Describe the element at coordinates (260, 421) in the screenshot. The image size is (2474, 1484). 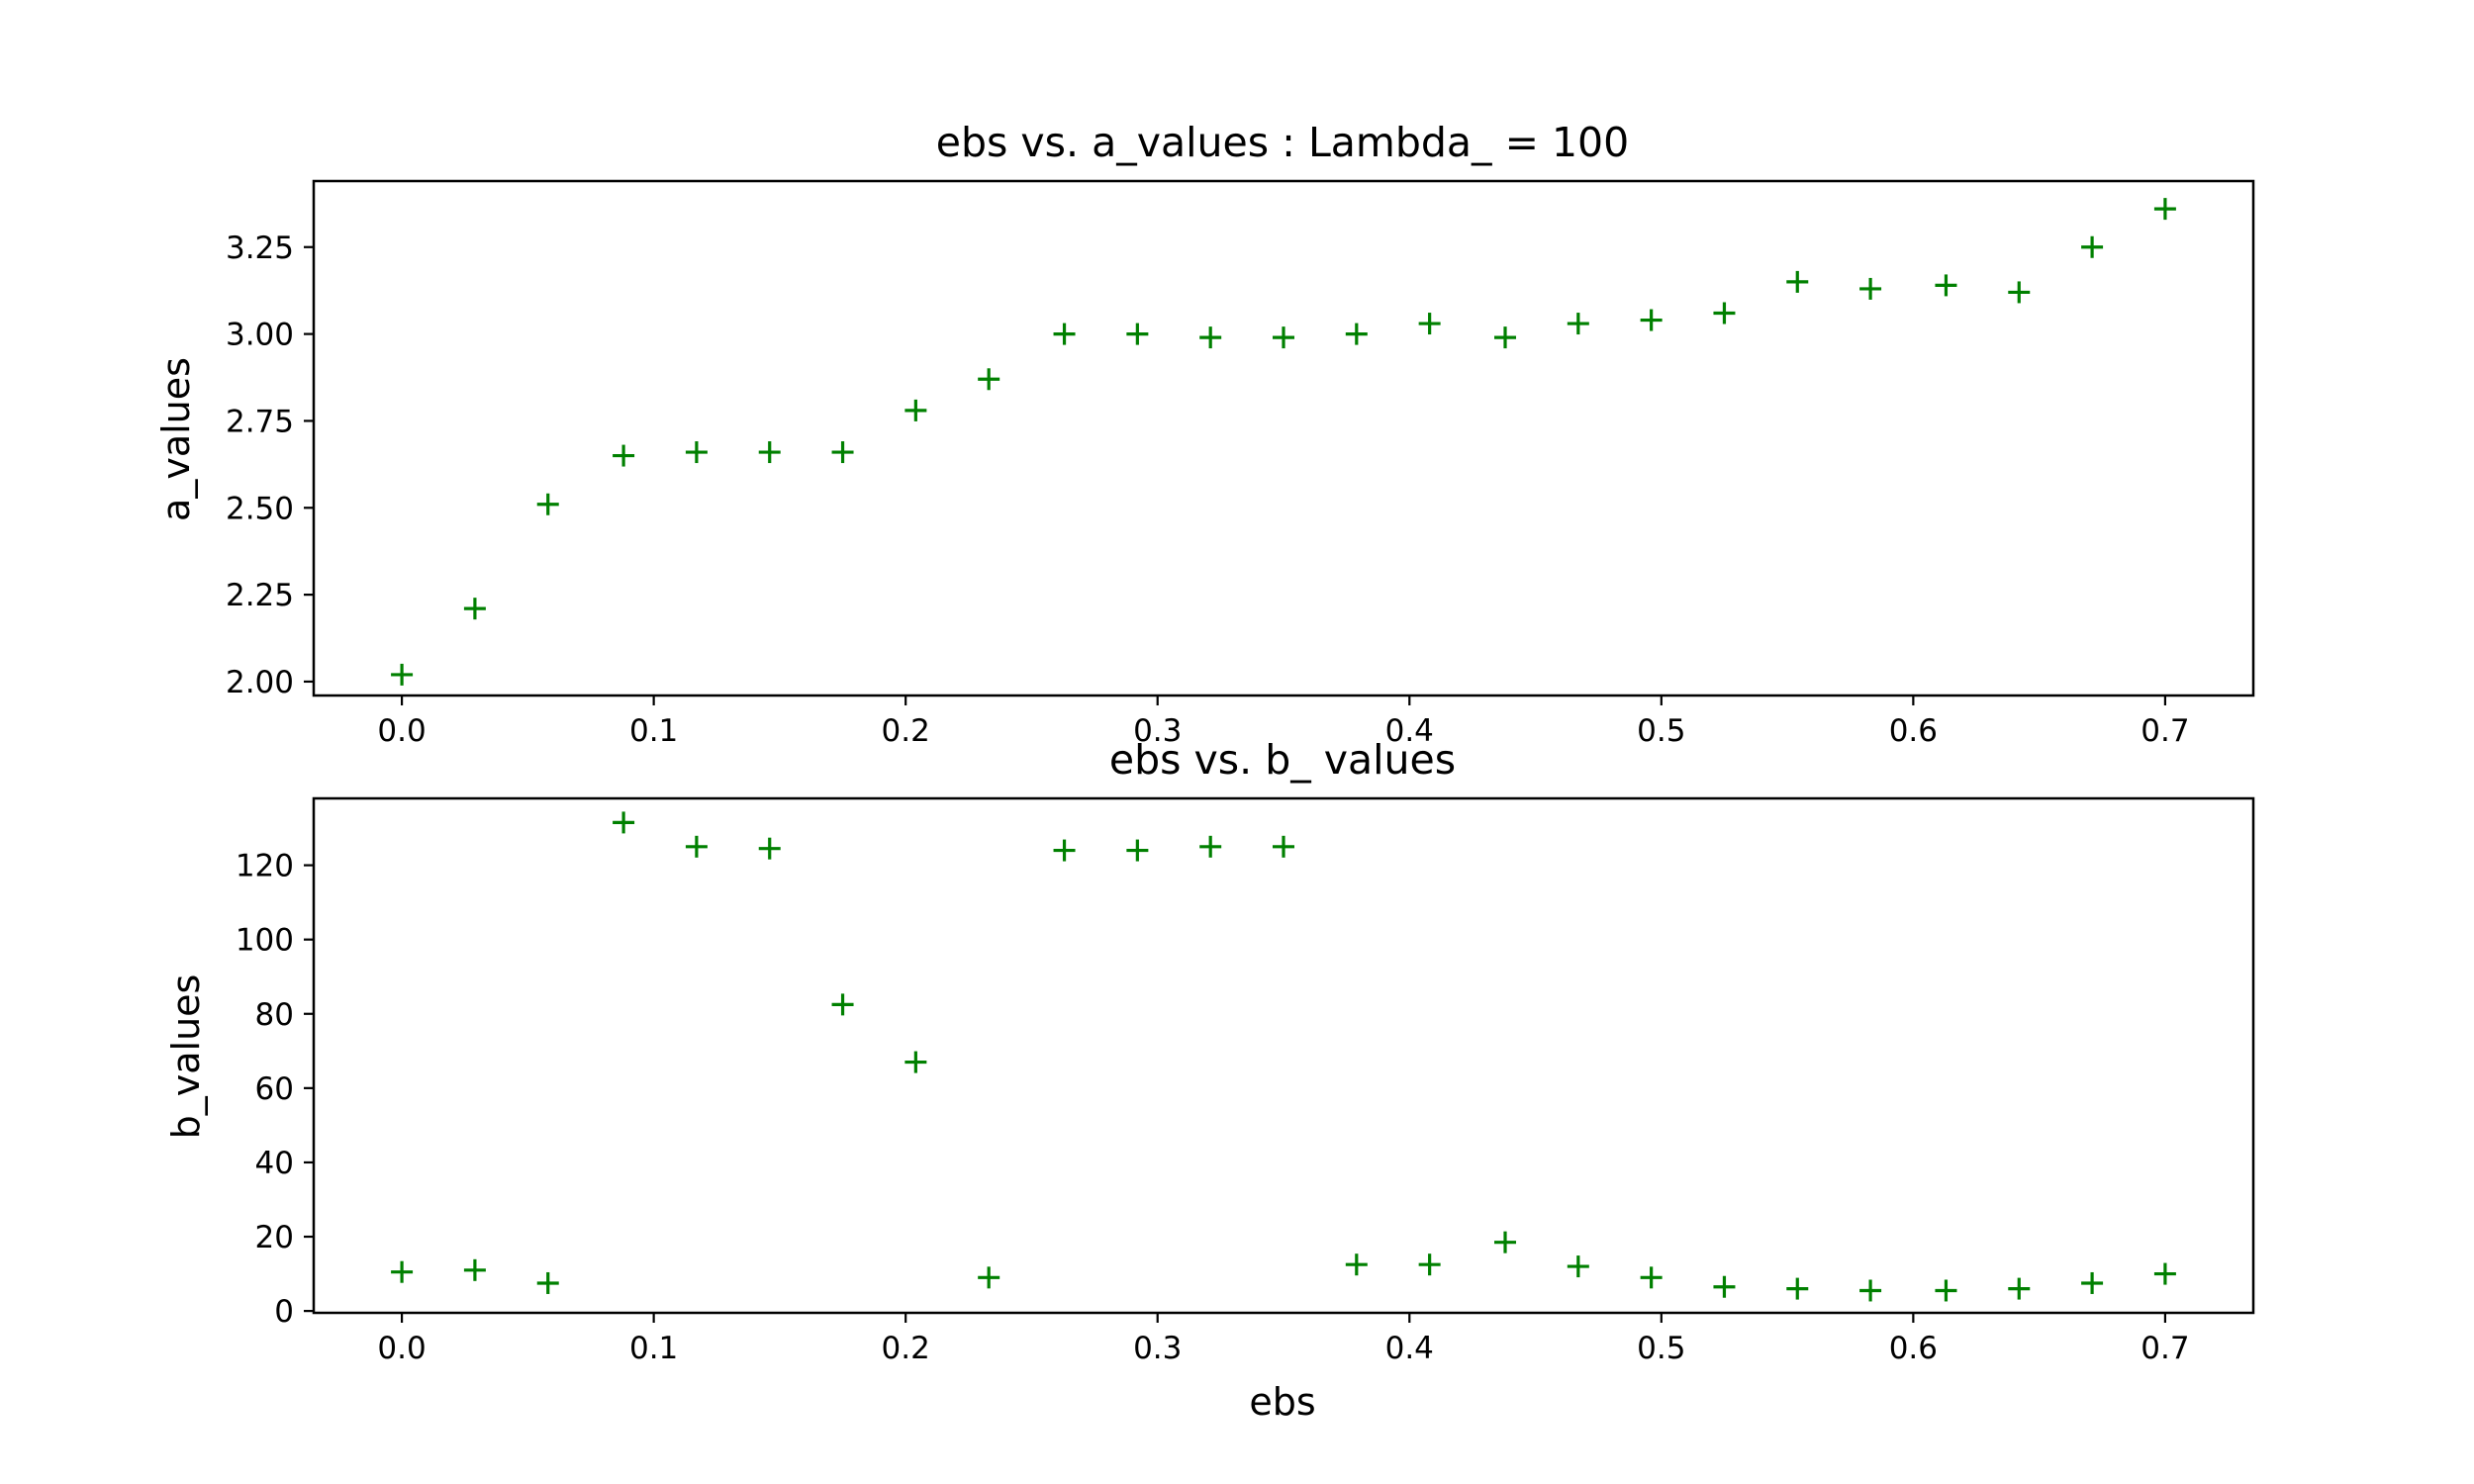
I see `y-tick-label: 2.75` at that location.